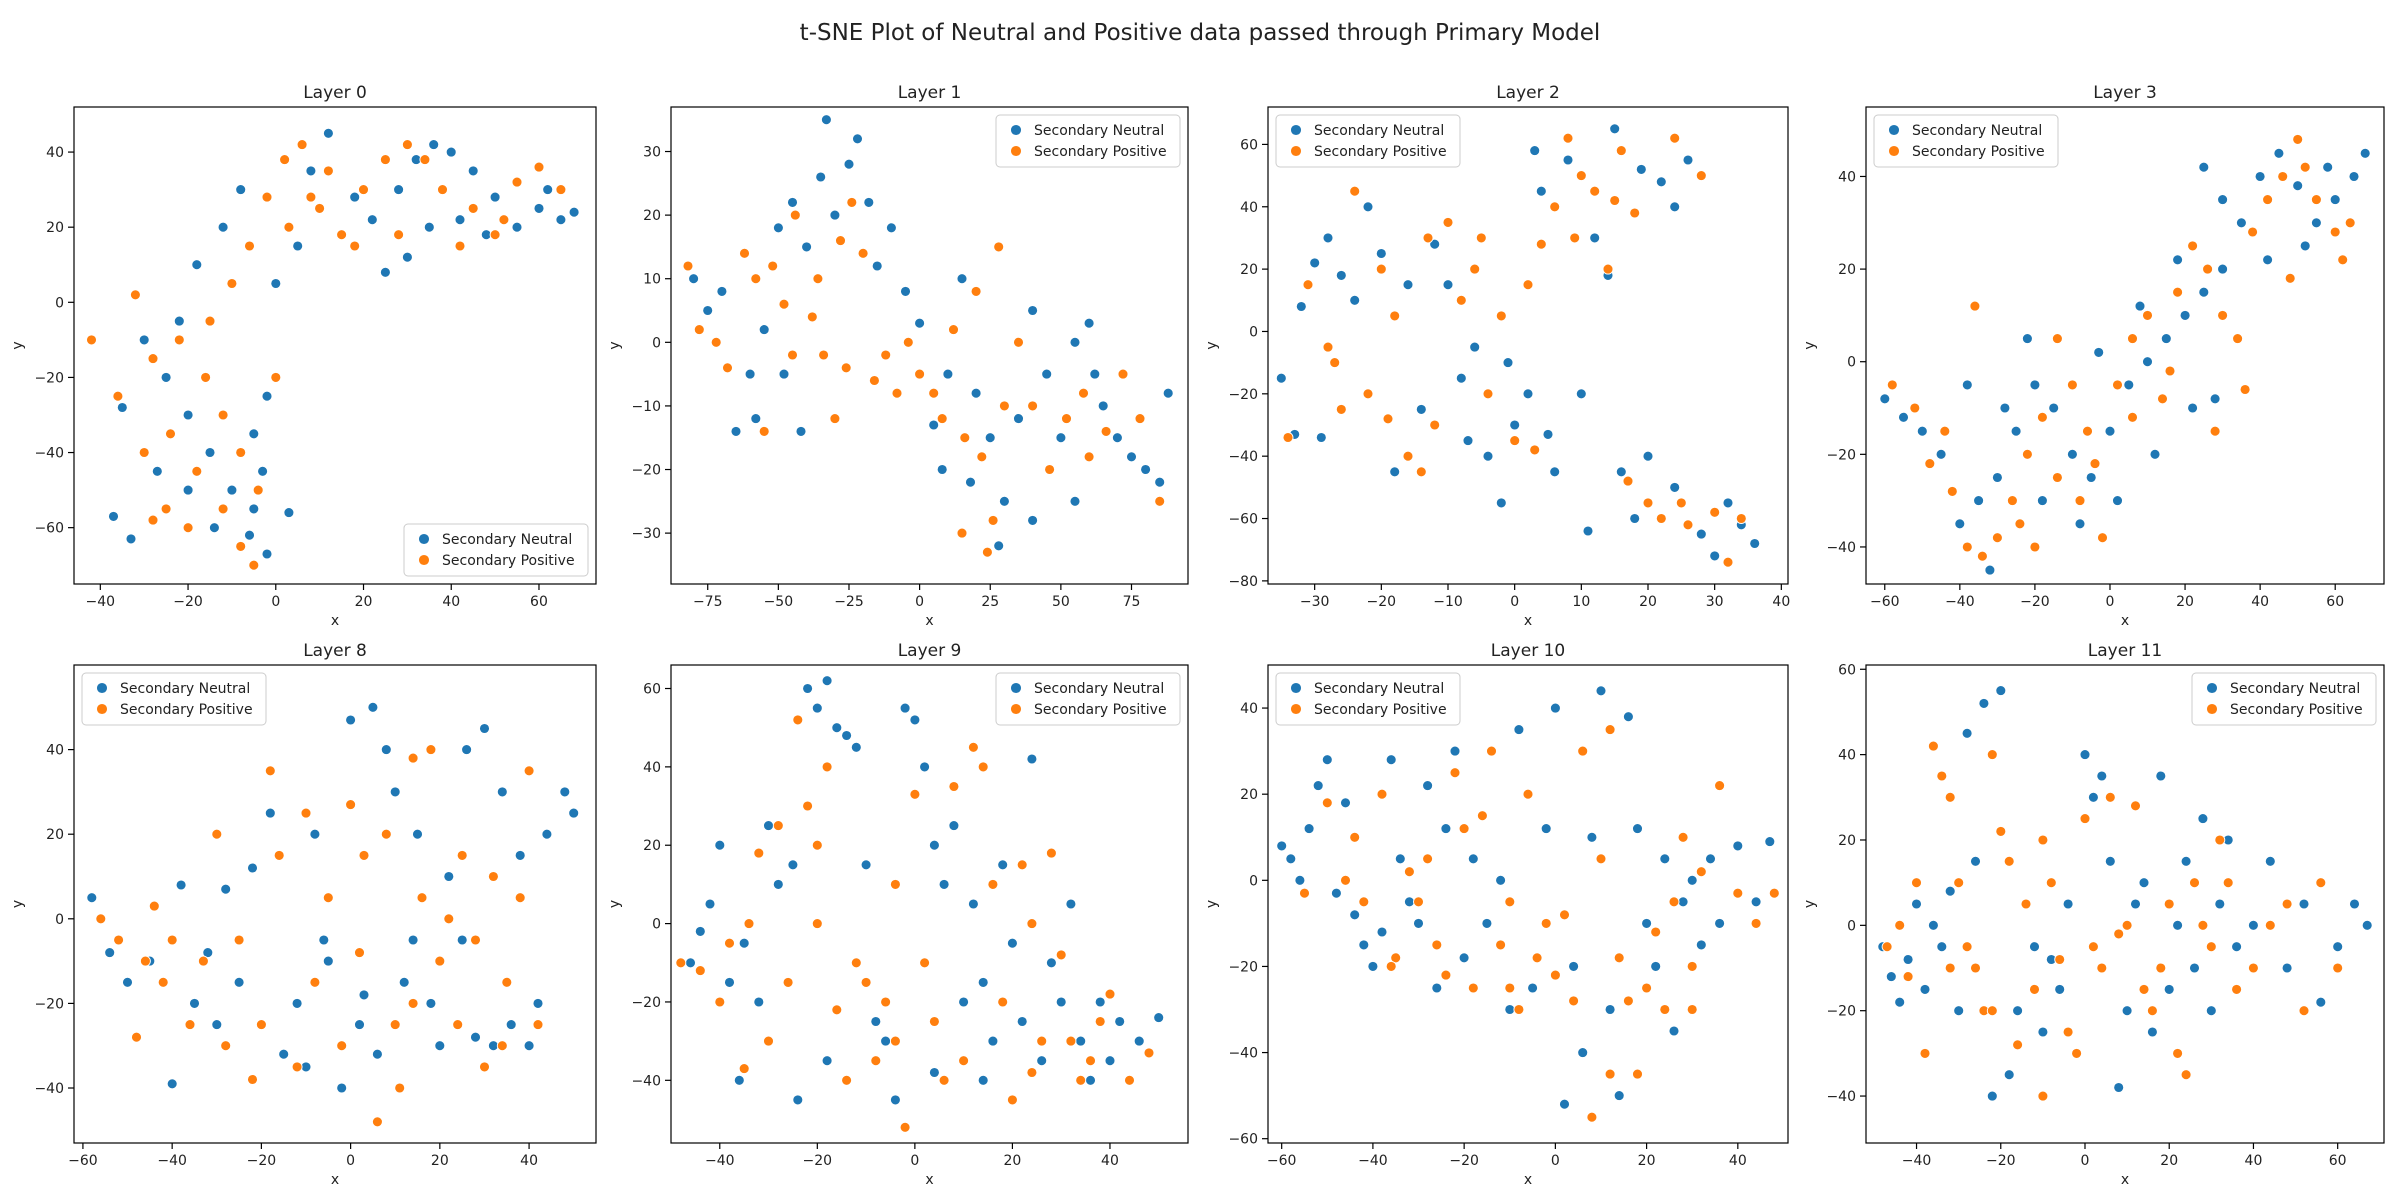 This screenshot has width=2400, height=1200. I want to click on legend-box, so click(1088, 699).